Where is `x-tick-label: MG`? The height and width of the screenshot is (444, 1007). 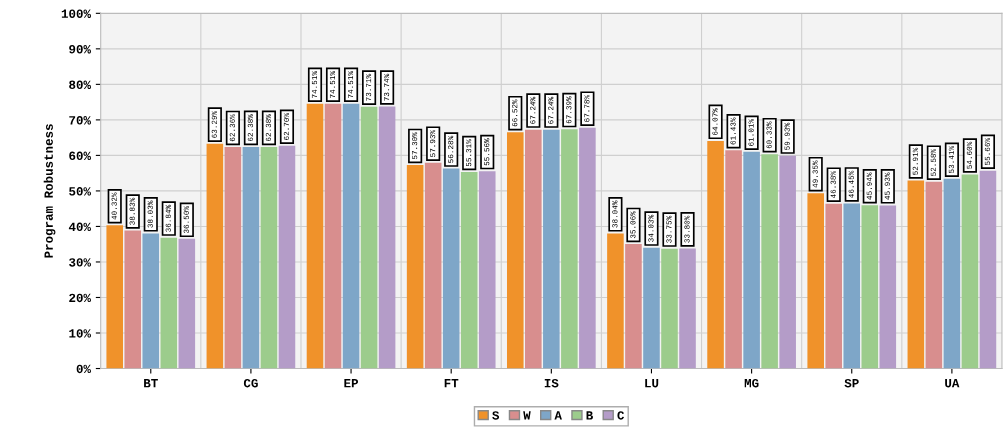
x-tick-label: MG is located at coordinates (751, 383).